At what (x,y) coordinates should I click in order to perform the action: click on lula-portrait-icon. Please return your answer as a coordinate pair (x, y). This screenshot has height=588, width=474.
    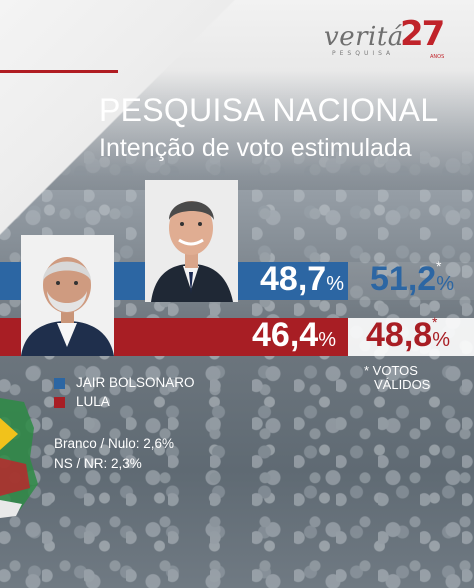
    Looking at the image, I should click on (67, 295).